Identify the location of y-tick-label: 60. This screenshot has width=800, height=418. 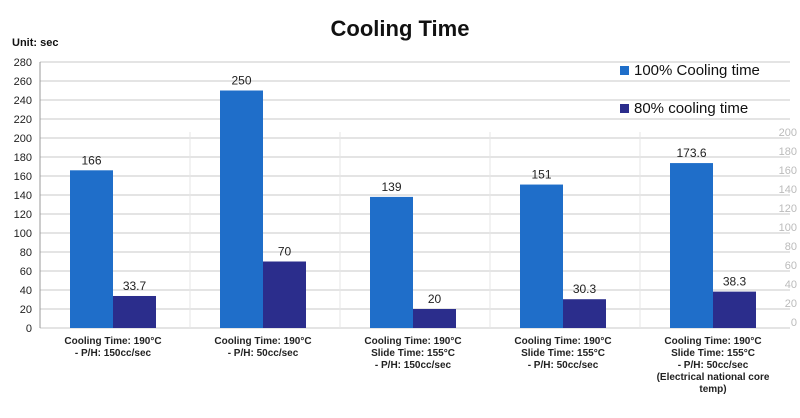
(26, 272).